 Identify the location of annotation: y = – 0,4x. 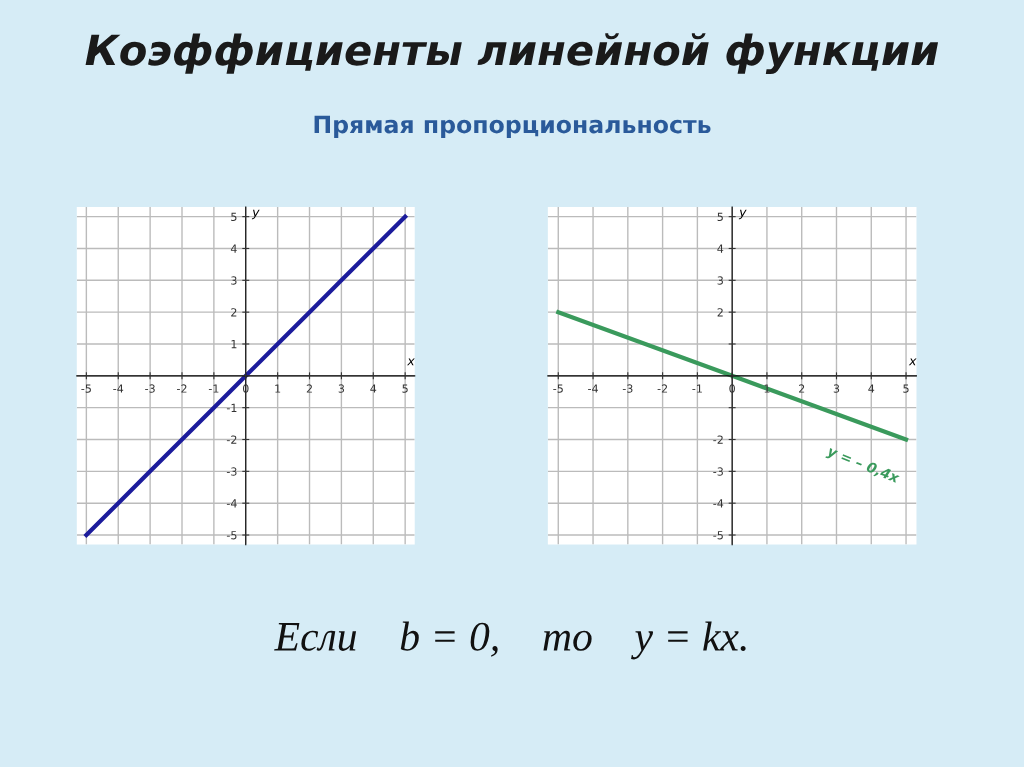
(863, 466).